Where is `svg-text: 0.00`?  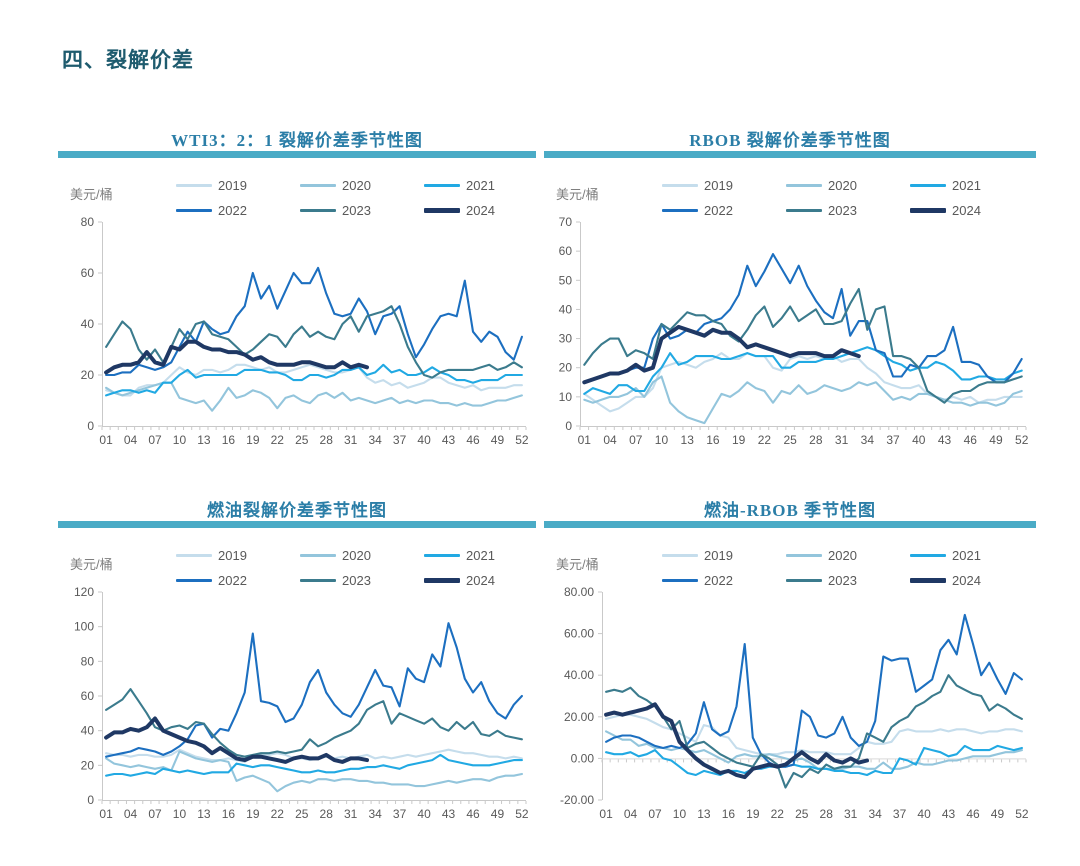
svg-text: 0.00 is located at coordinates (583, 758).